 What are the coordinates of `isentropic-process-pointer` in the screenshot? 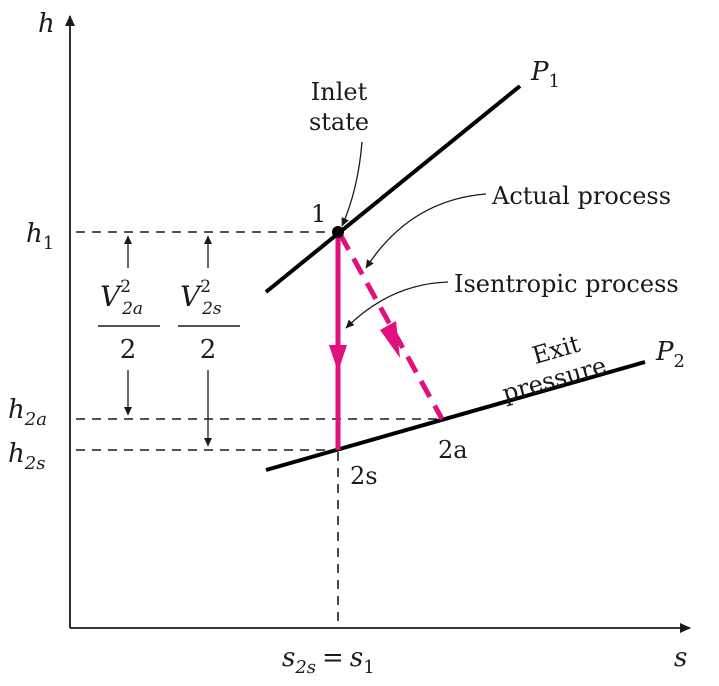 It's located at (397, 305).